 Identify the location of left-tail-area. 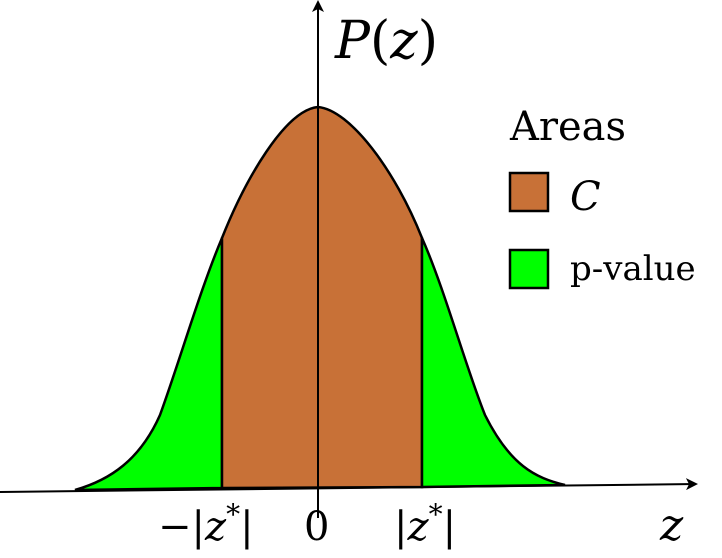
(149, 364).